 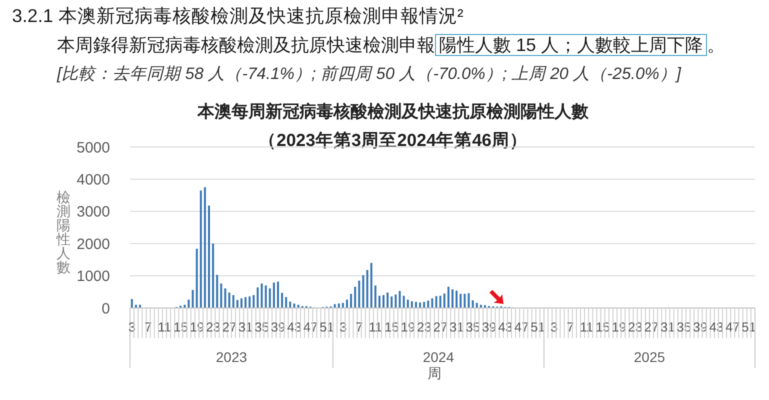 What do you see at coordinates (438, 357) in the screenshot?
I see `text: 2024` at bounding box center [438, 357].